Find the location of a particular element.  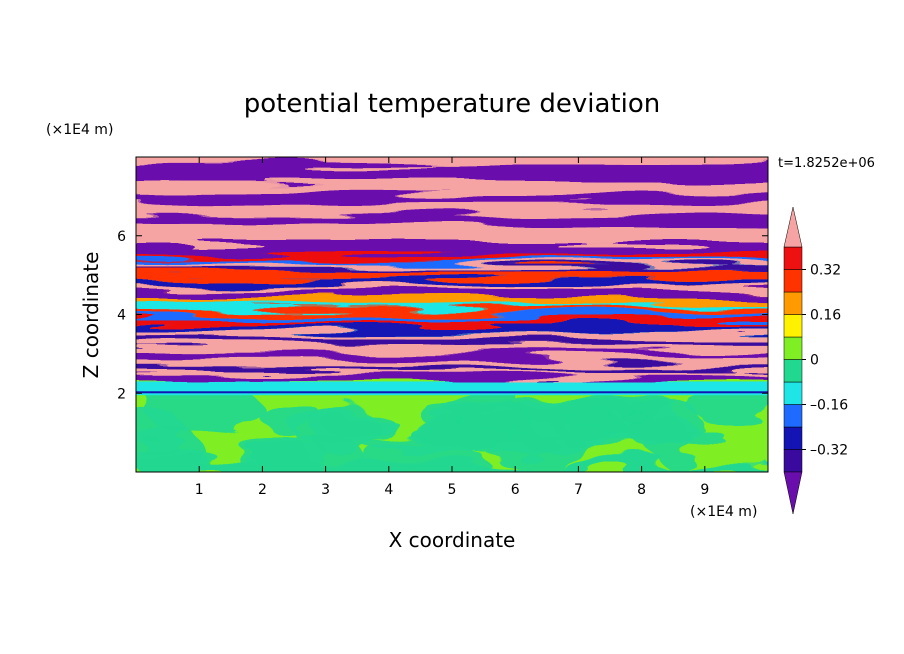

x-tick-label: 2 is located at coordinates (262, 490).